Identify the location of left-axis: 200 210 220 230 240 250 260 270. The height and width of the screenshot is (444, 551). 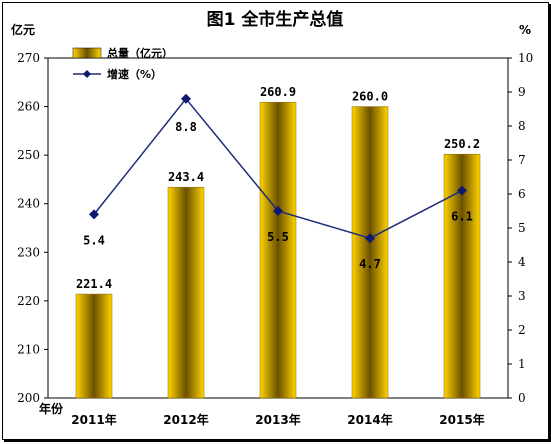
(32, 228).